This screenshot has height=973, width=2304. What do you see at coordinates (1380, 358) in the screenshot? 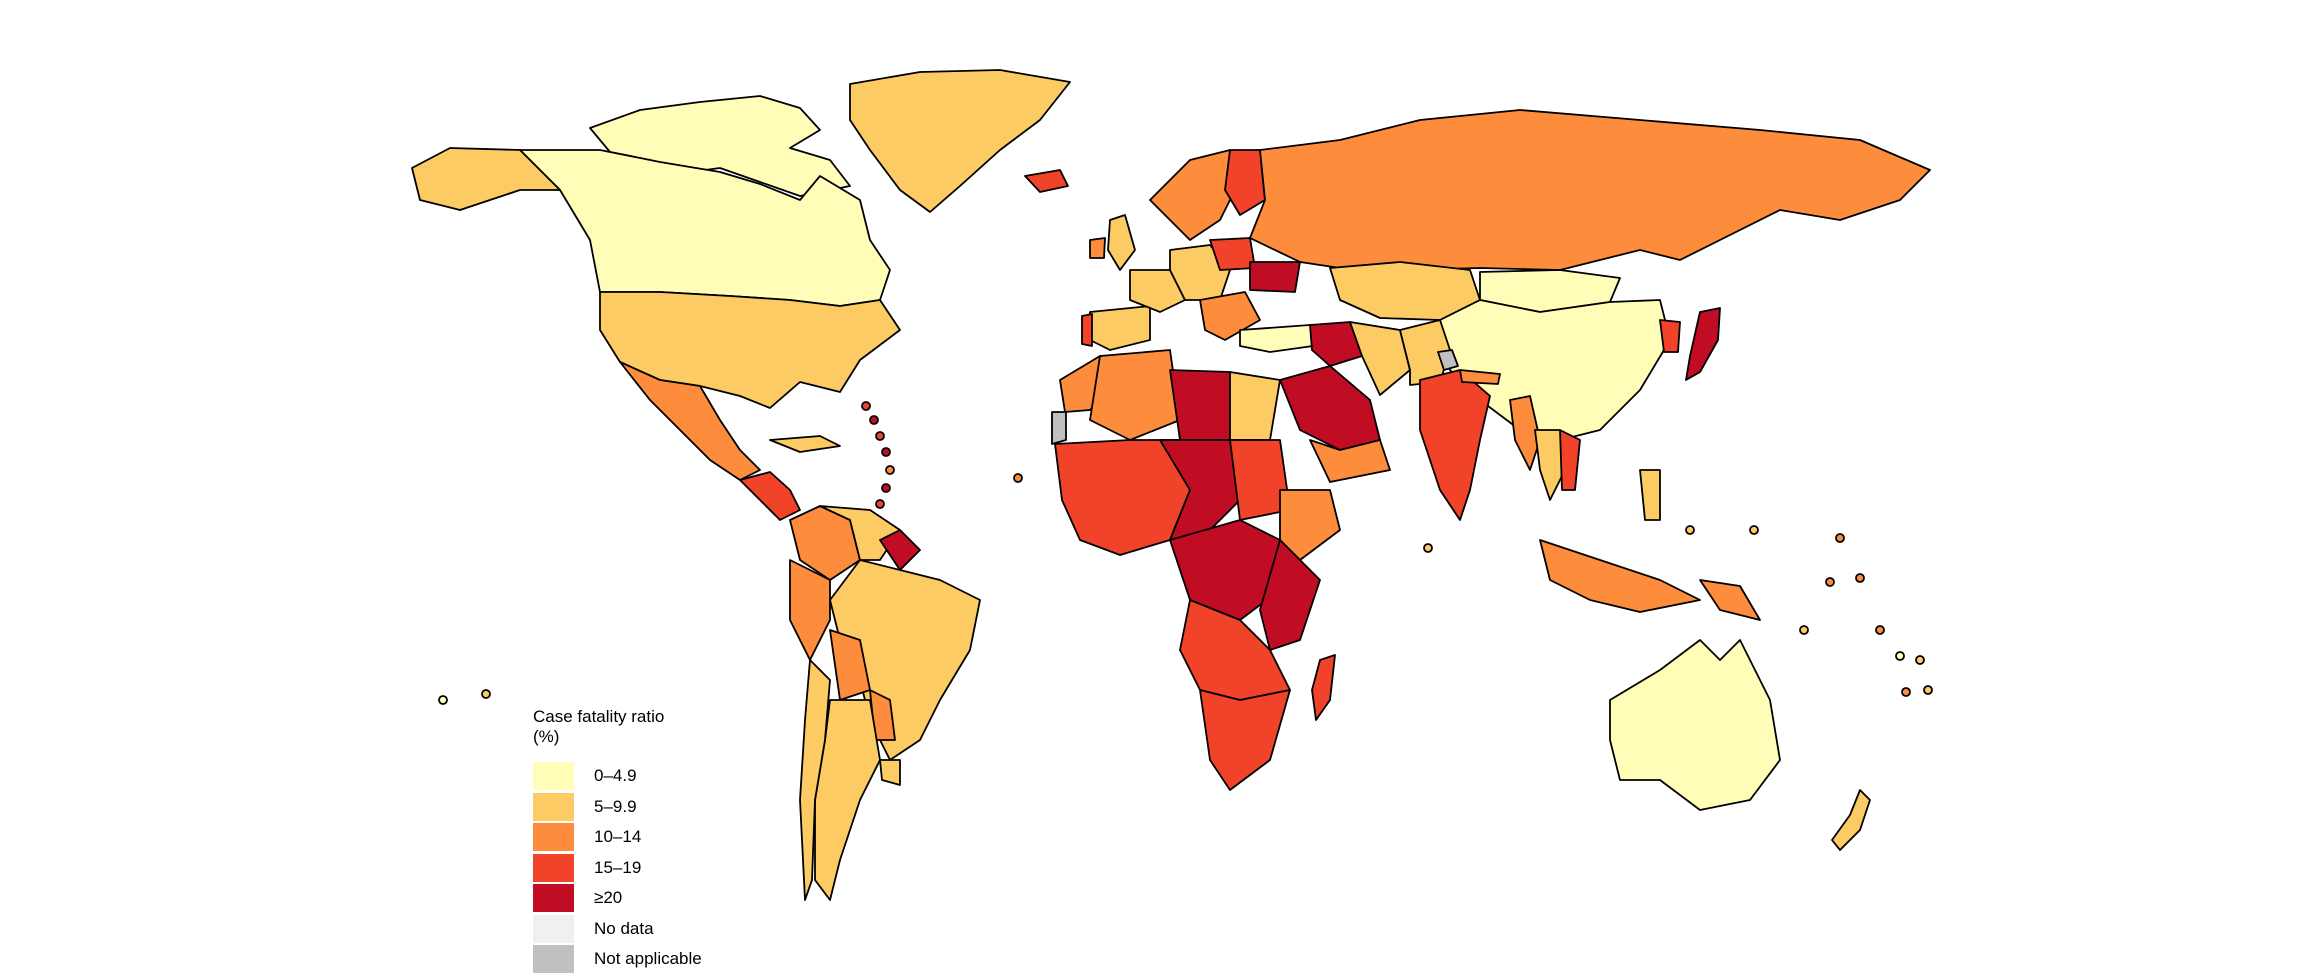
I see `region-iran` at bounding box center [1380, 358].